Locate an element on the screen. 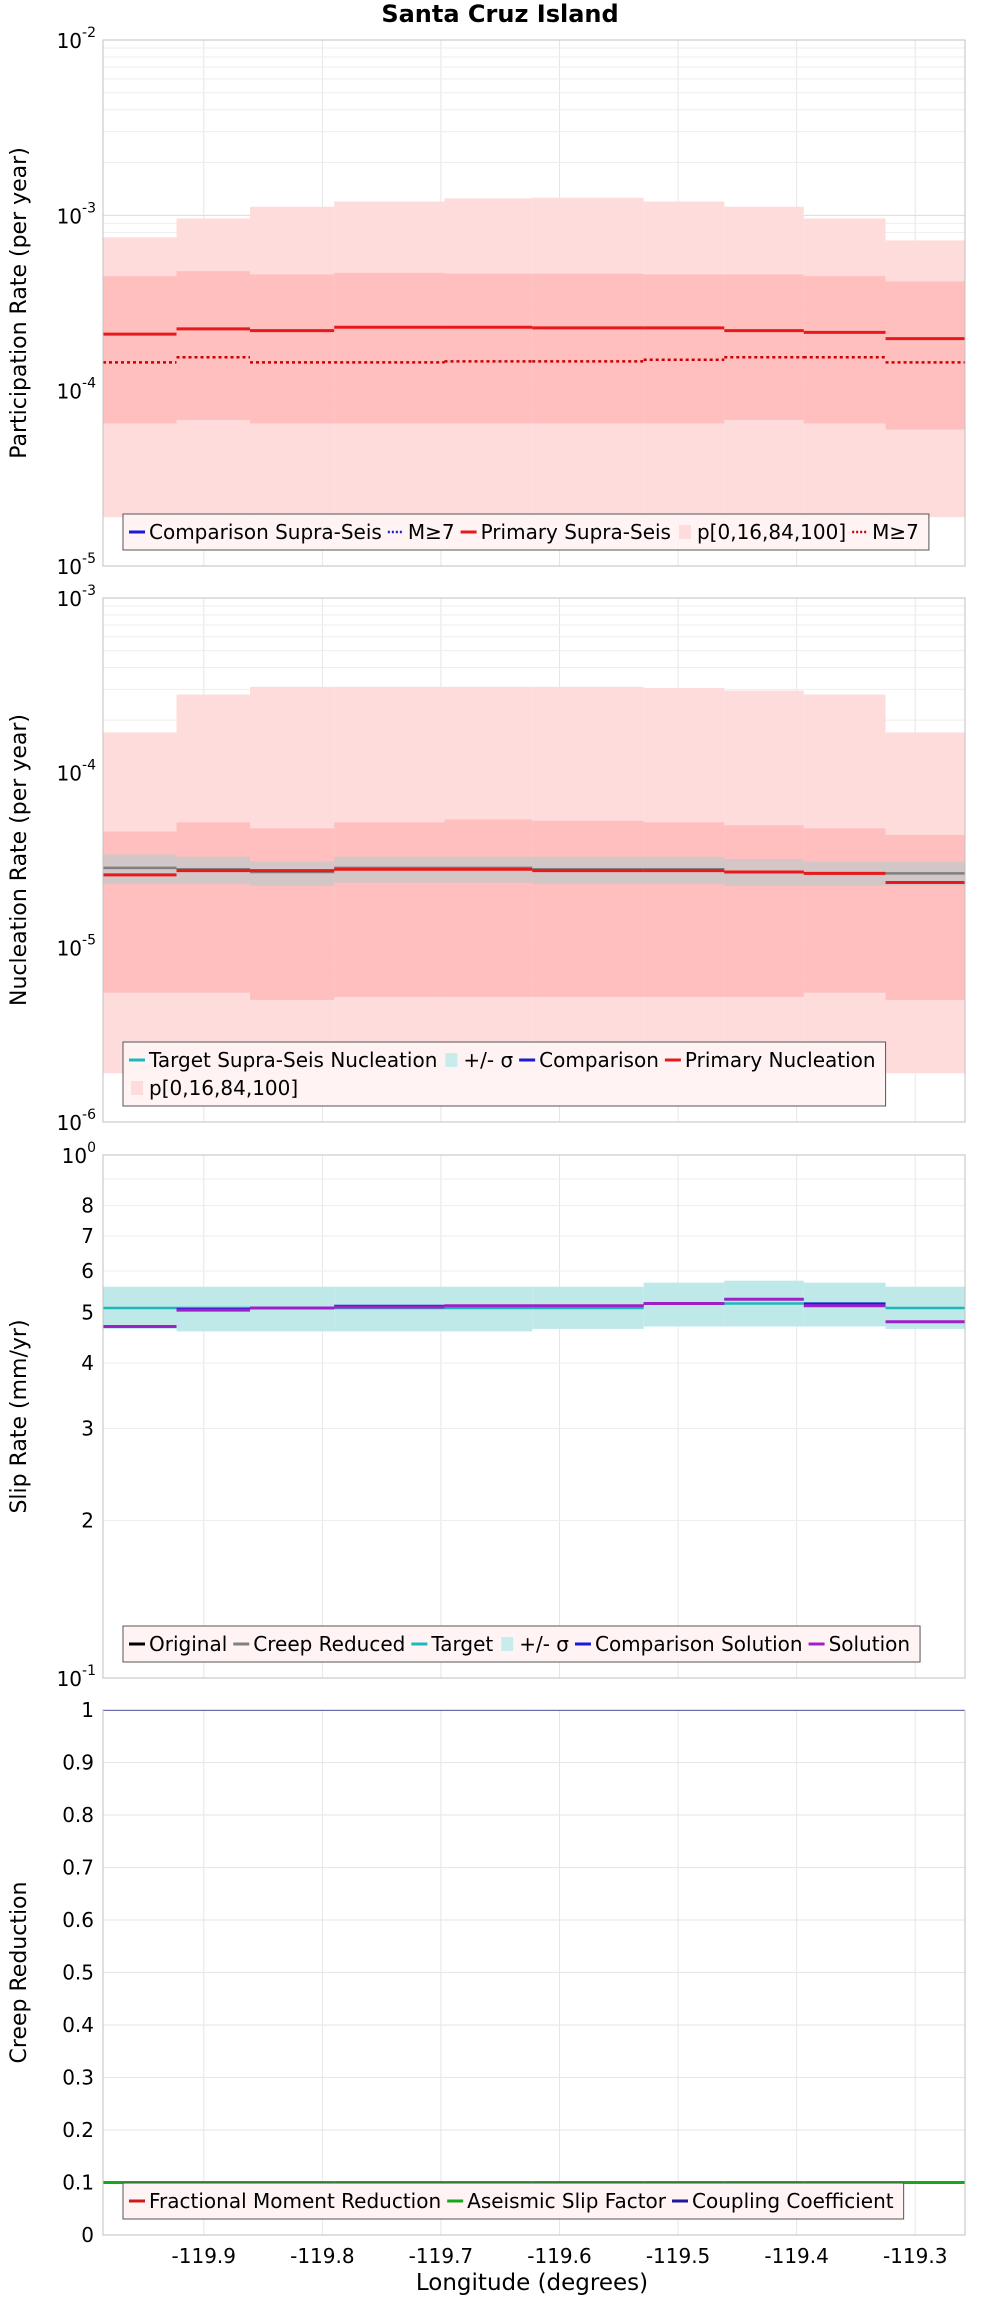  y-axis-label: Creep Reduction is located at coordinates (19, 1973).